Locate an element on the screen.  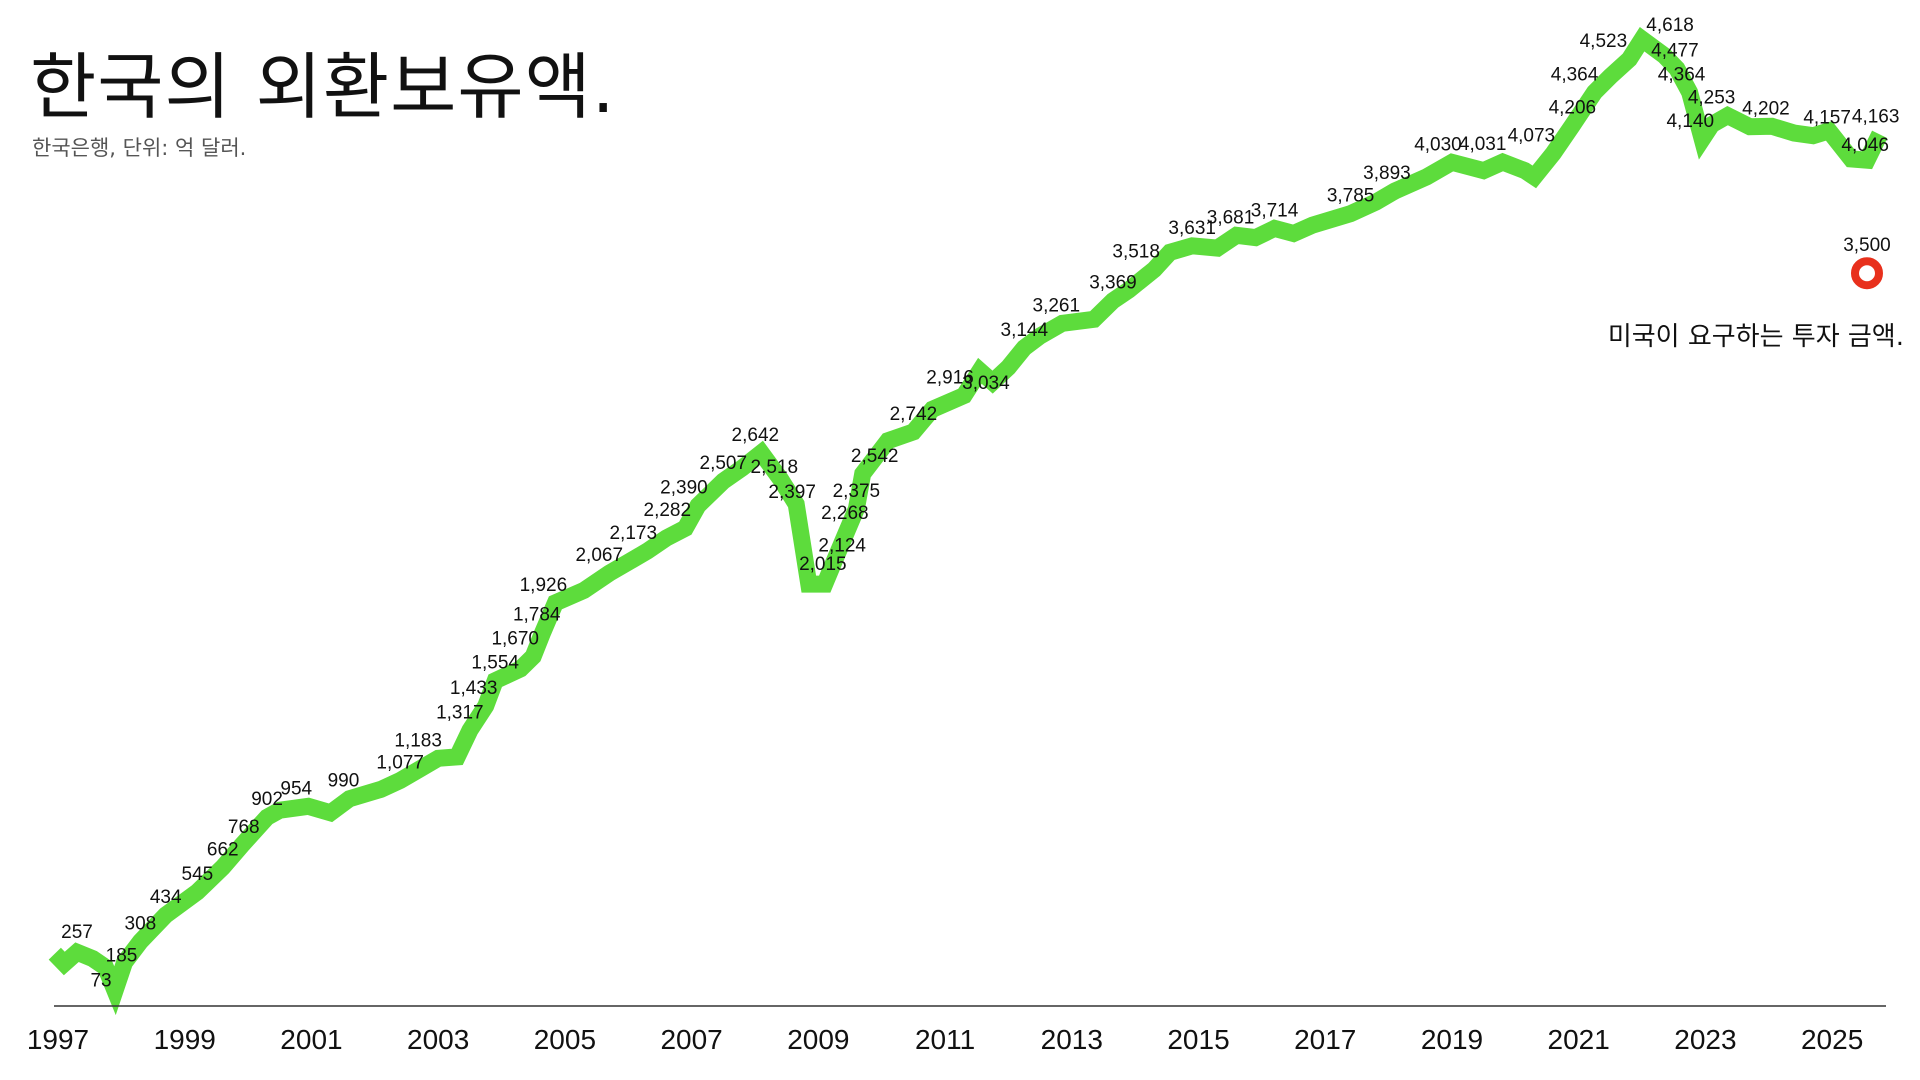
x-tick-label: 2007 is located at coordinates (691, 1039).